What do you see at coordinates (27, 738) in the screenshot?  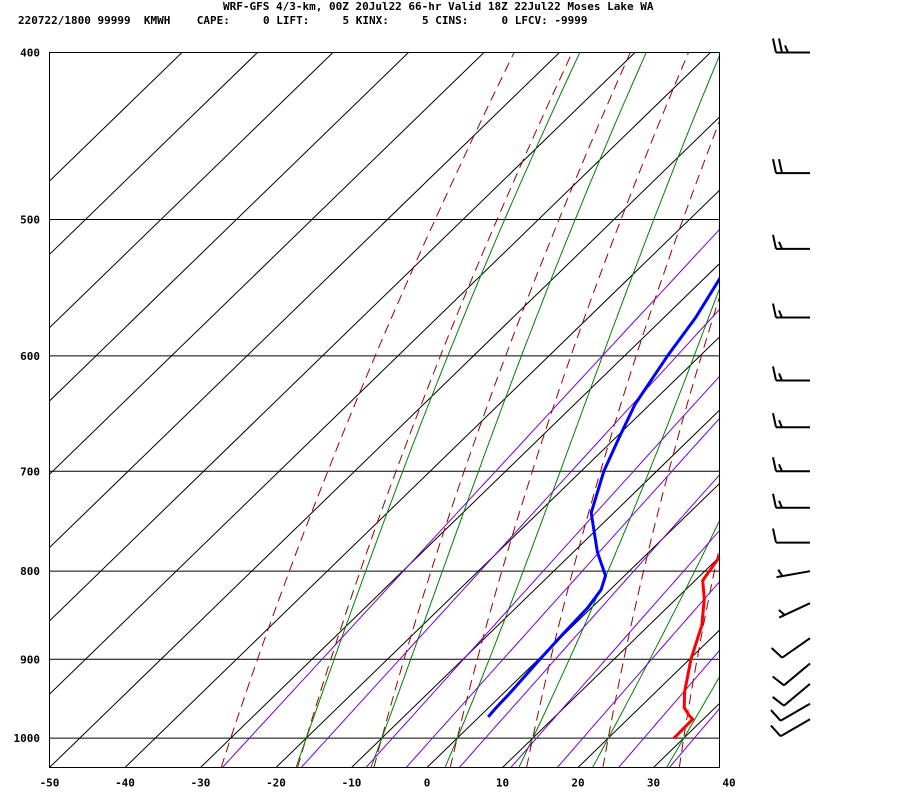 I see `pressure-tick-label: 1000` at bounding box center [27, 738].